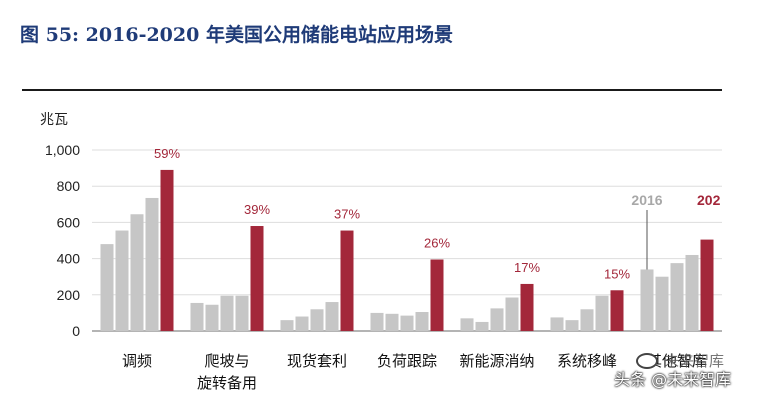 The height and width of the screenshot is (401, 768). What do you see at coordinates (372, 90) in the screenshot?
I see `title-underline` at bounding box center [372, 90].